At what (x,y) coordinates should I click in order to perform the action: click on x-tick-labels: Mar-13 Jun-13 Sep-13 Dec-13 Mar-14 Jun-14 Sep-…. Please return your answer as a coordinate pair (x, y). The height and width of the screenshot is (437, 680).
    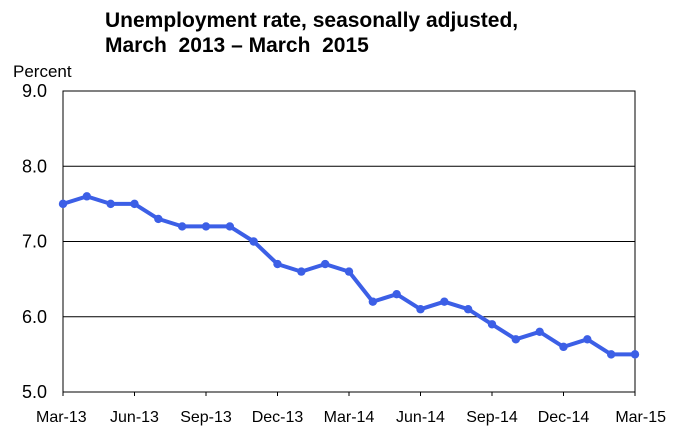
    Looking at the image, I should click on (351, 409).